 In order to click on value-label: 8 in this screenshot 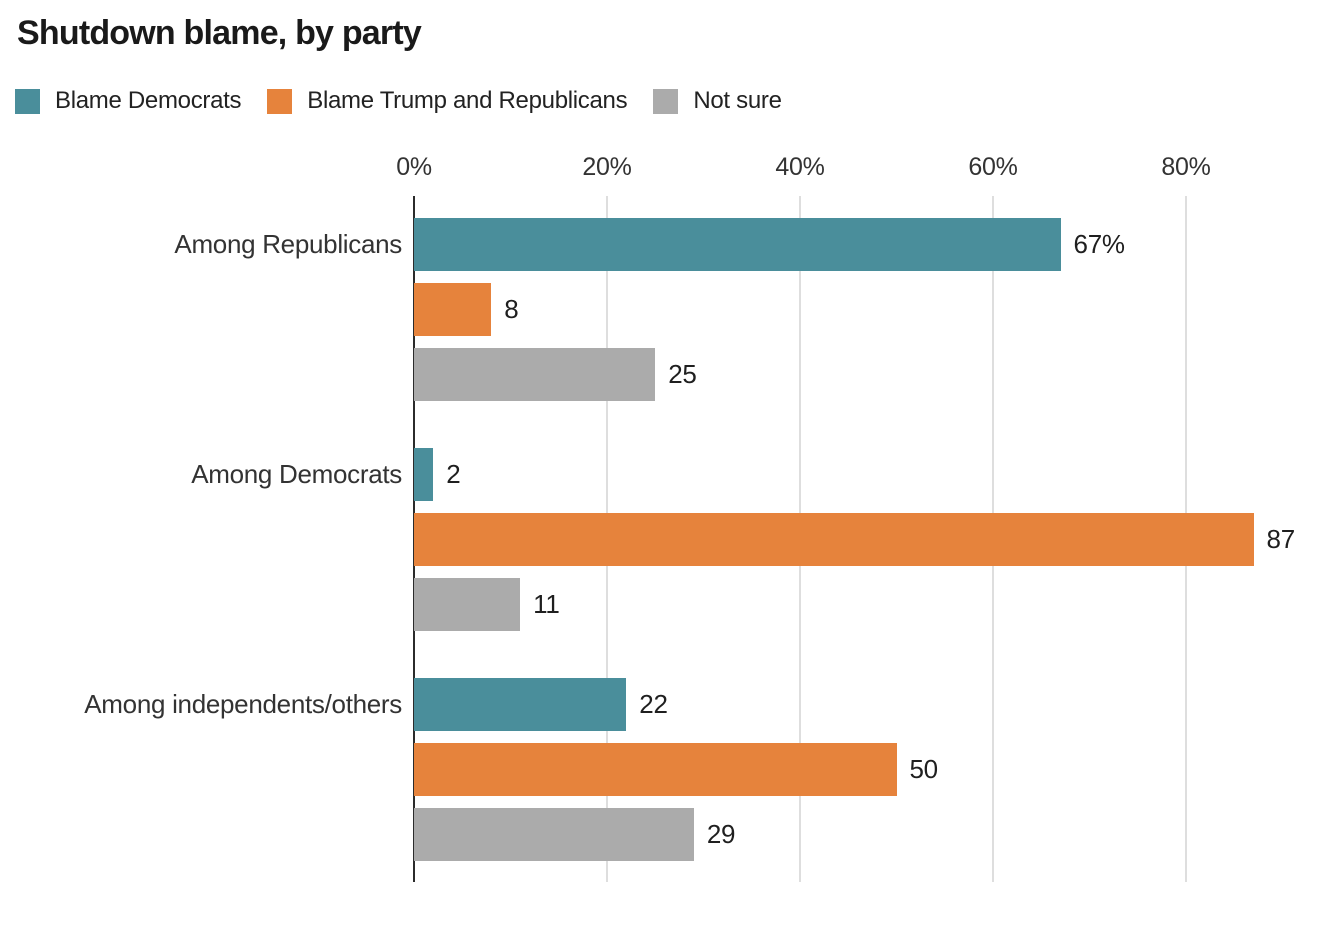, I will do `click(511, 309)`.